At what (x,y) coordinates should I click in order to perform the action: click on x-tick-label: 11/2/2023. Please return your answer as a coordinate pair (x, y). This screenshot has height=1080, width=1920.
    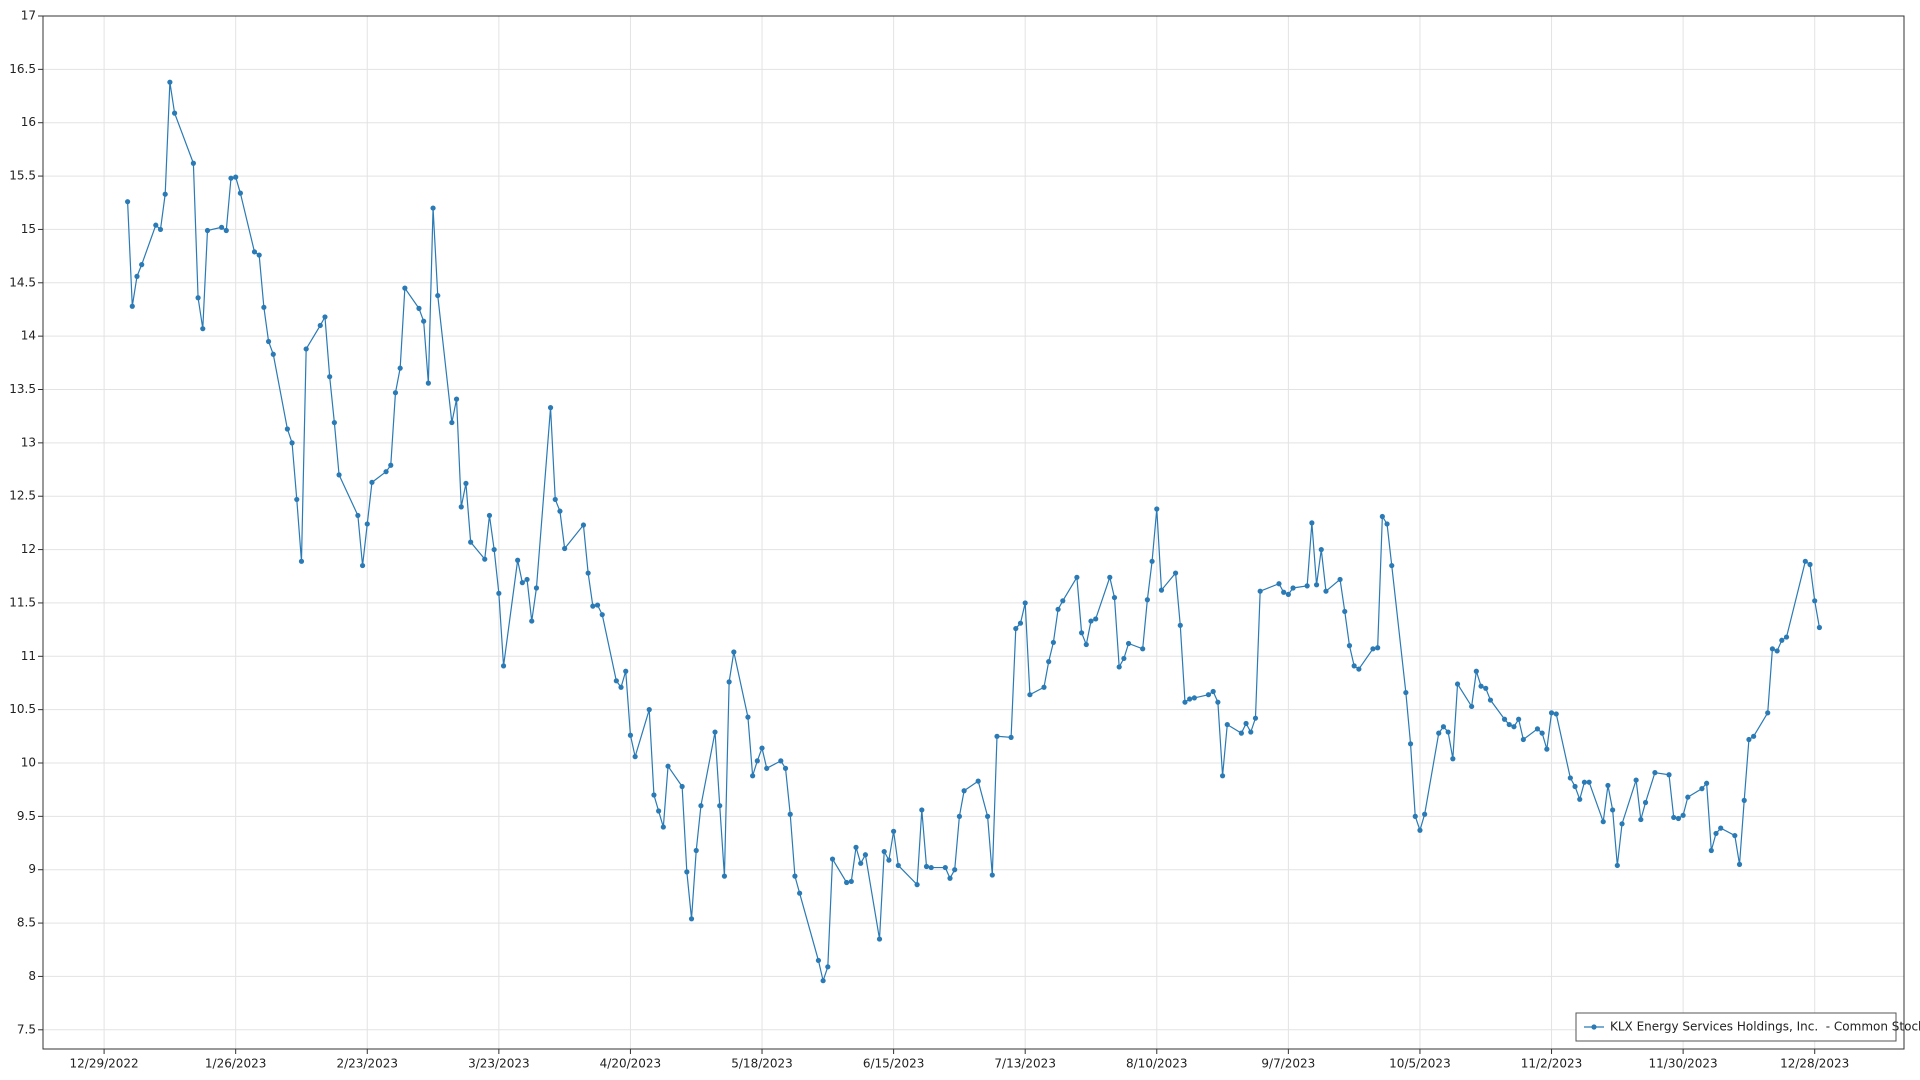
    Looking at the image, I should click on (1552, 1064).